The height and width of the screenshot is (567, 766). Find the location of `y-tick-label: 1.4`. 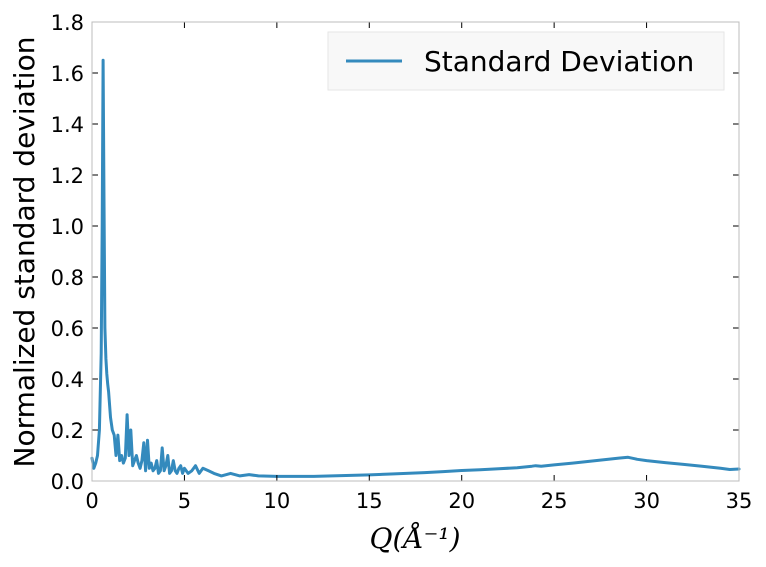

y-tick-label: 1.4 is located at coordinates (67, 125).